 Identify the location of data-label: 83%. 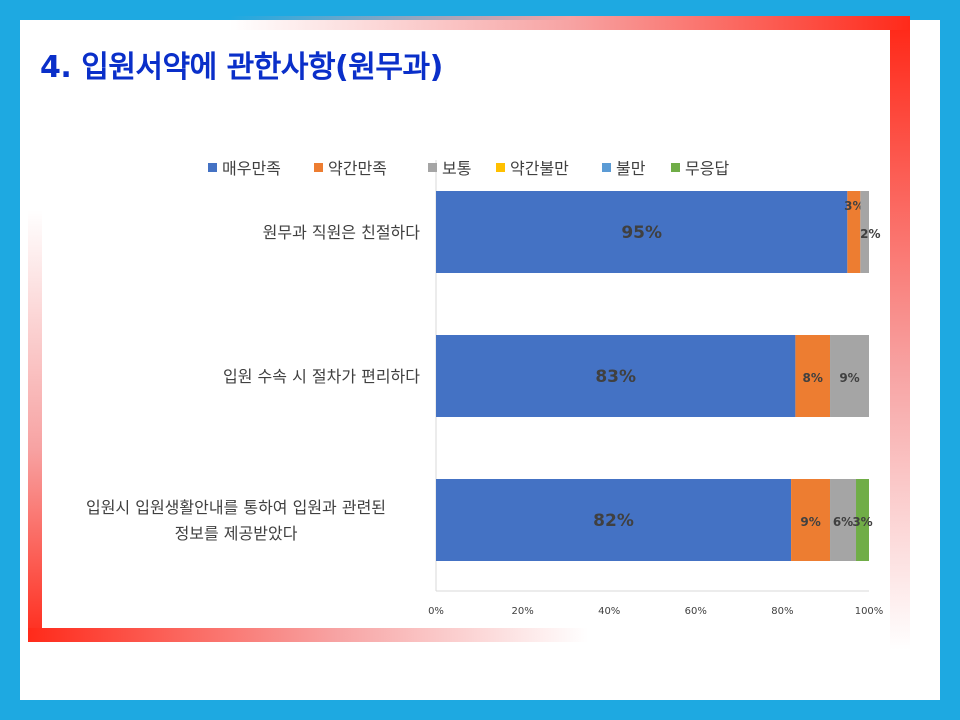
(615, 377).